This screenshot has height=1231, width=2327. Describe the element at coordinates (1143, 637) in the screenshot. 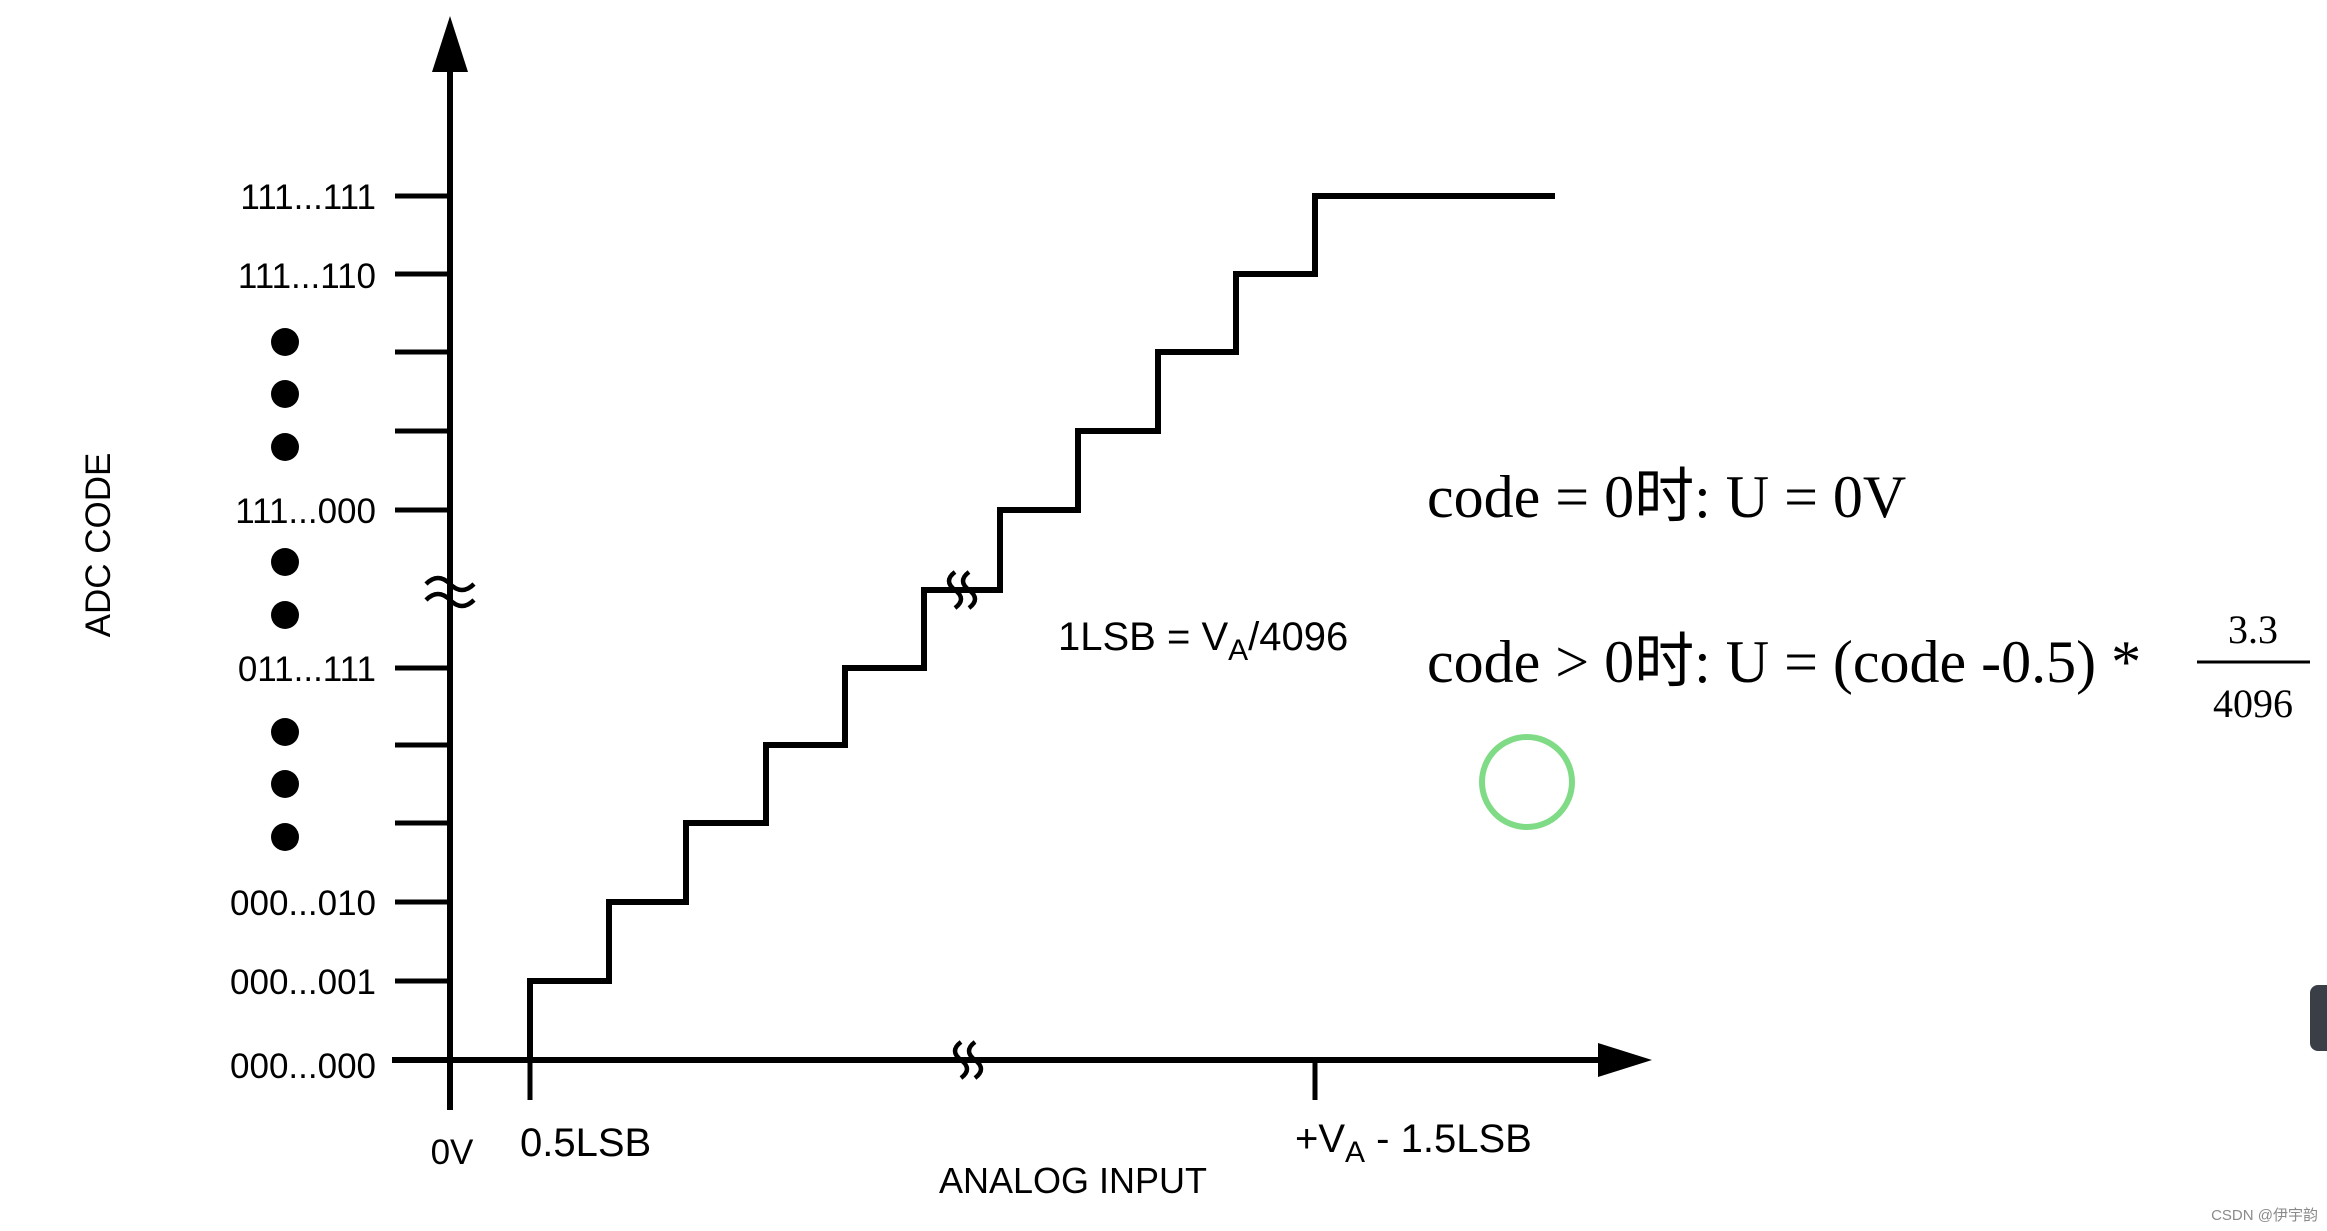

I see `lsb-note-prefix: 1LSB = V` at that location.